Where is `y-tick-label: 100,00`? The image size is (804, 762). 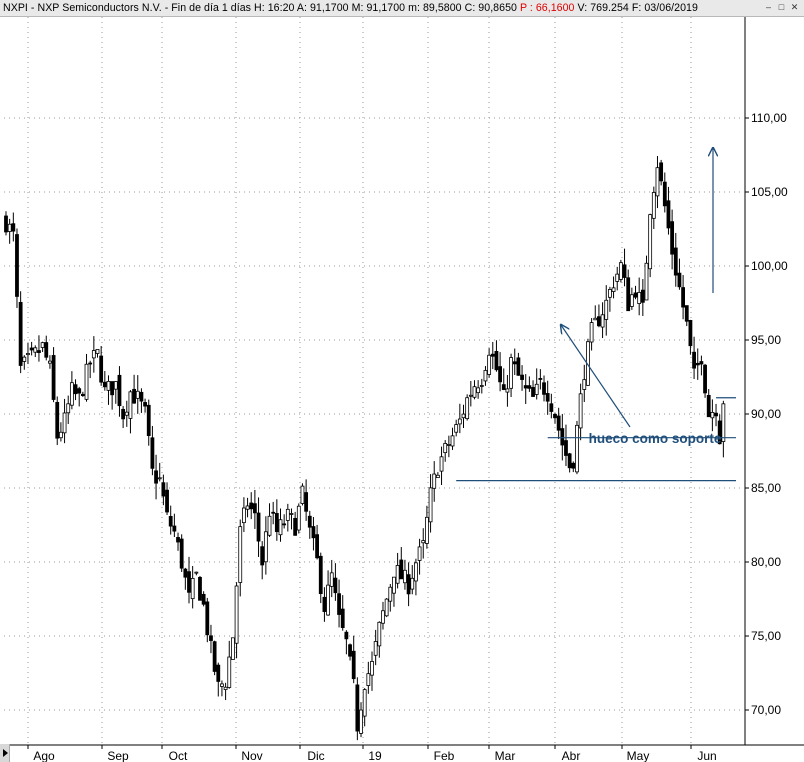 y-tick-label: 100,00 is located at coordinates (769, 266).